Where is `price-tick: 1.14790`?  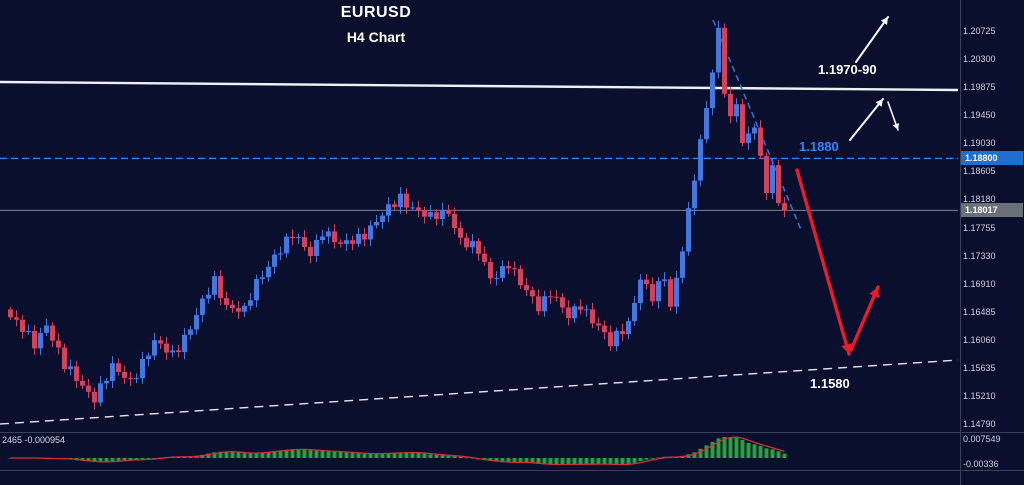 price-tick: 1.14790 is located at coordinates (979, 423).